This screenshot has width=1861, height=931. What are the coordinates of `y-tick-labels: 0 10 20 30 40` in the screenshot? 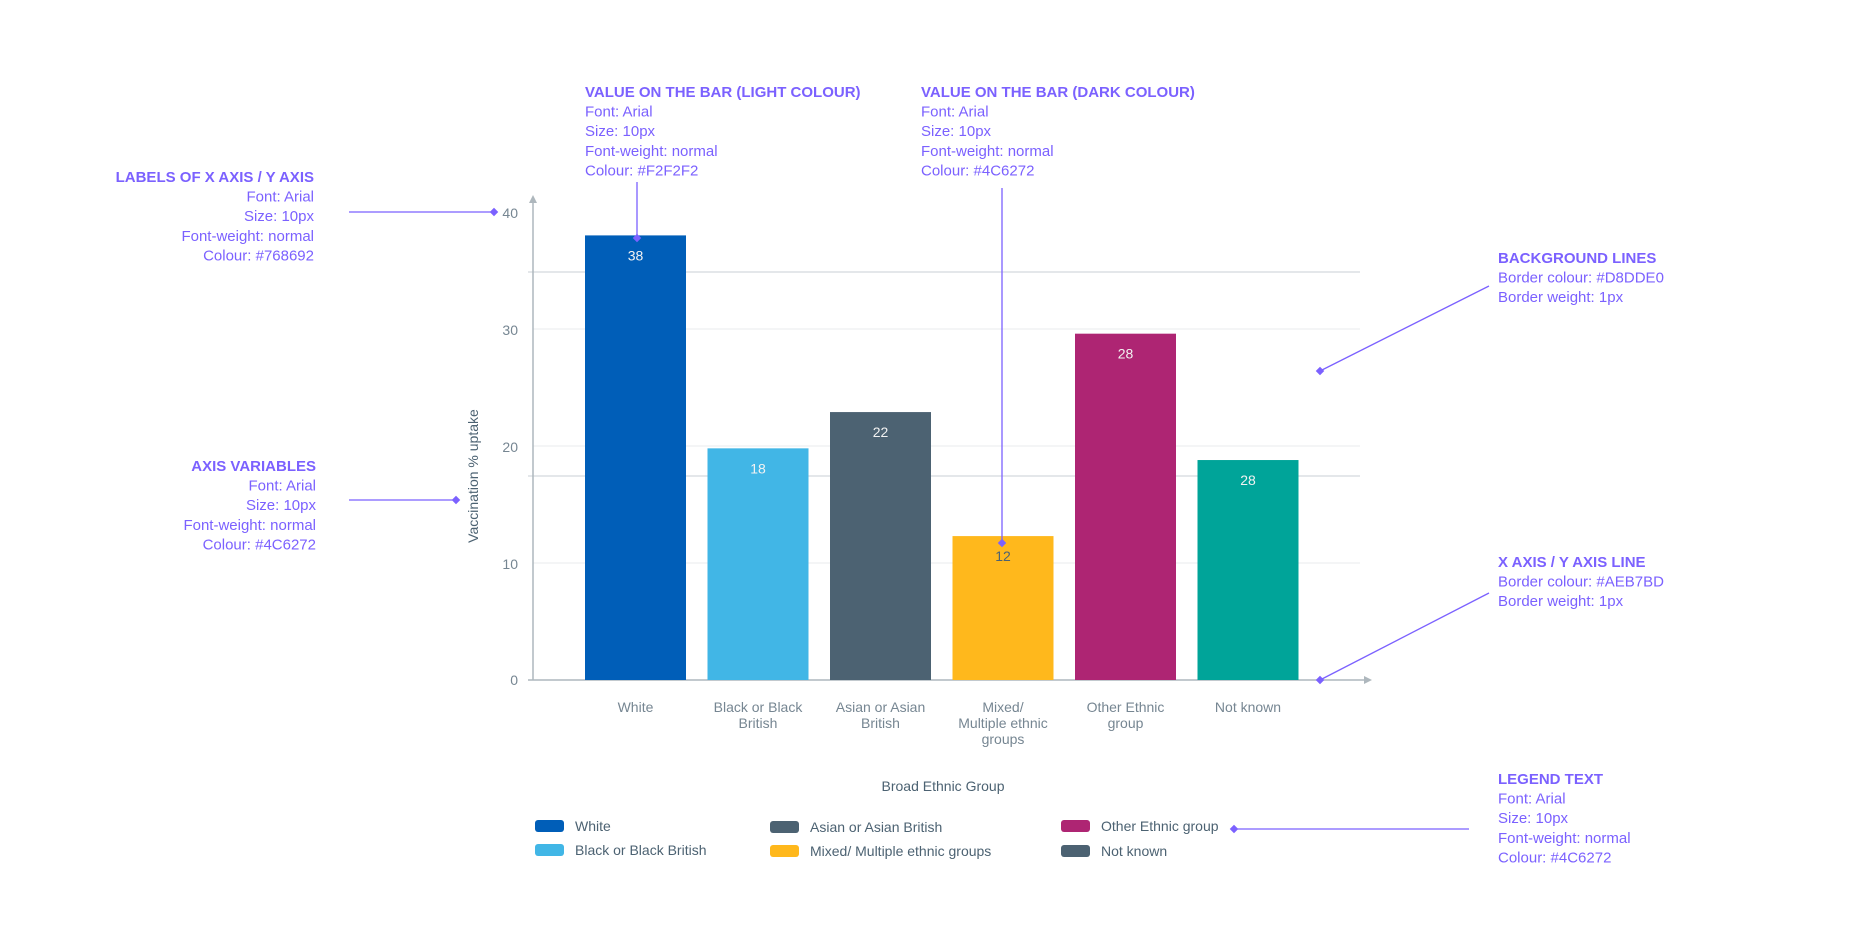 It's located at (510, 446).